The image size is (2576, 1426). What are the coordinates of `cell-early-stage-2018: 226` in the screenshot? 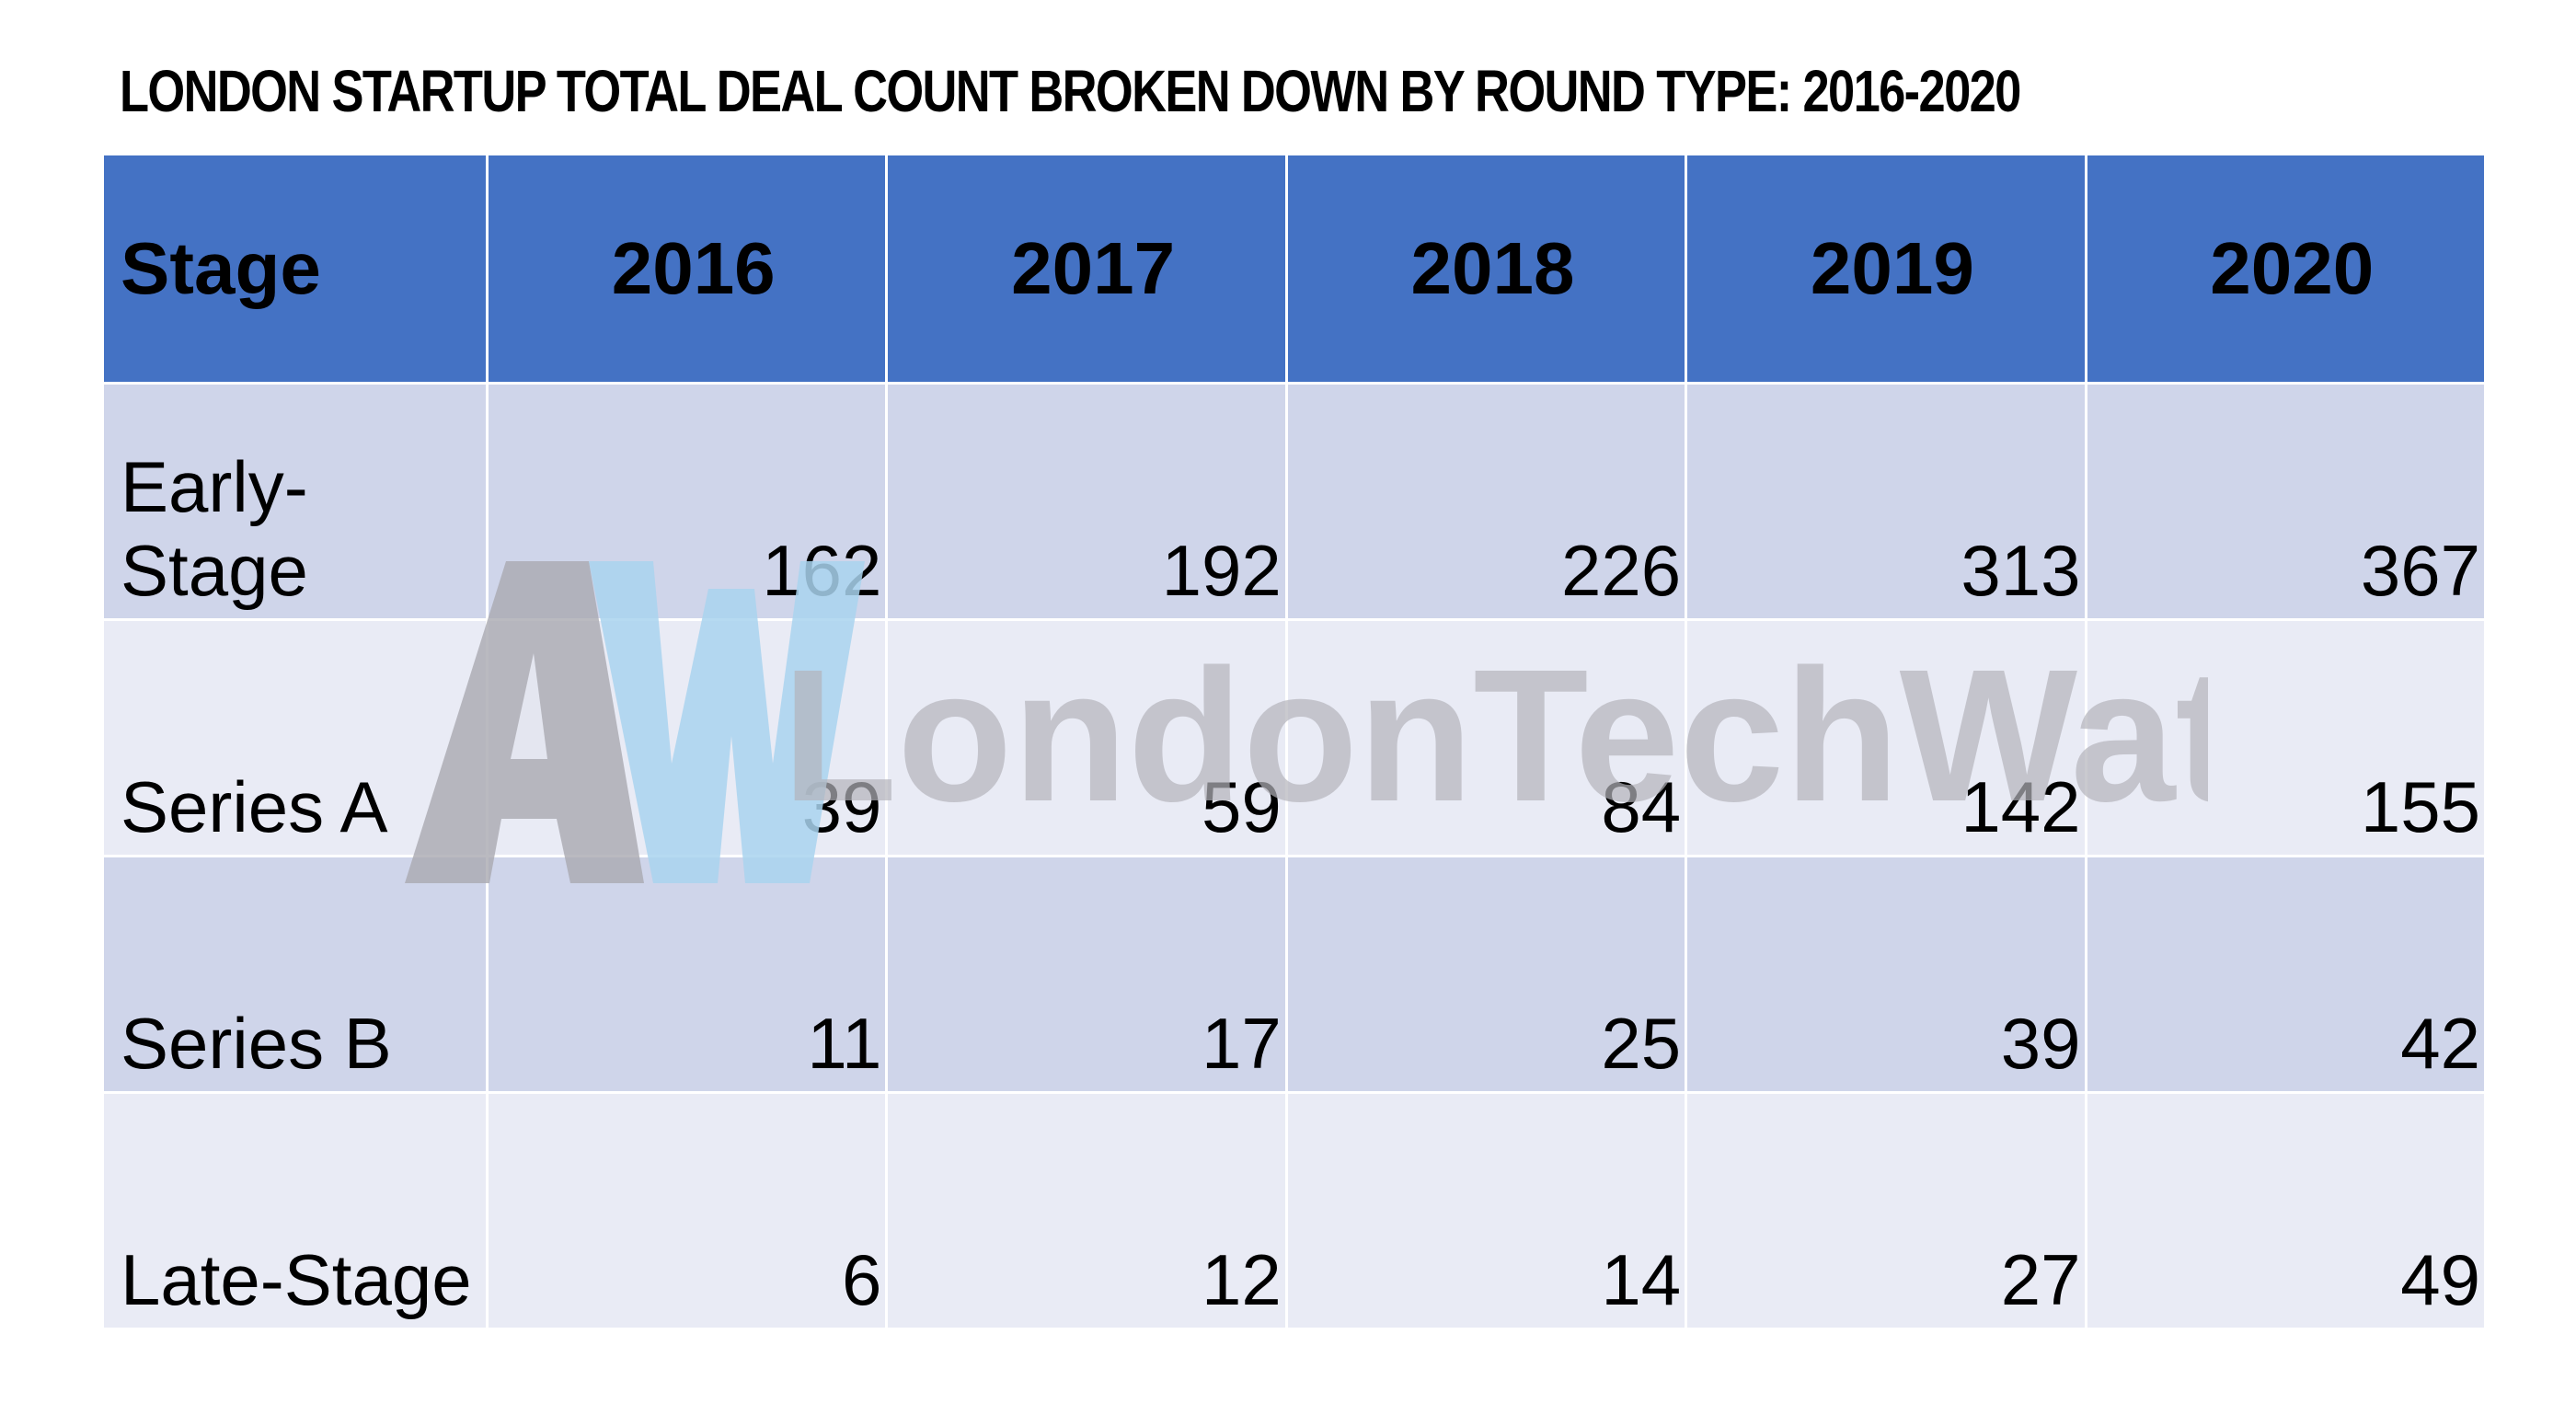 It's located at (1486, 501).